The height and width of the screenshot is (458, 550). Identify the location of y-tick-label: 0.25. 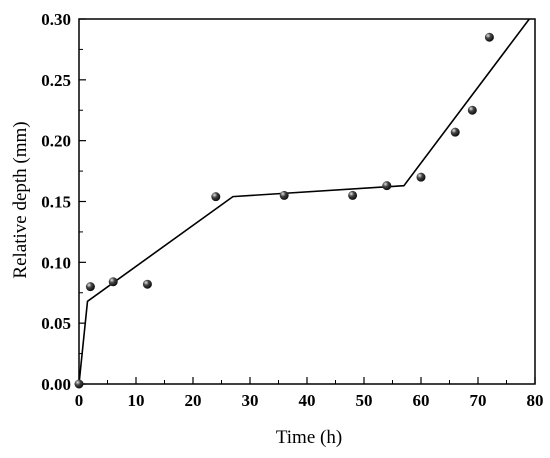
(56, 80).